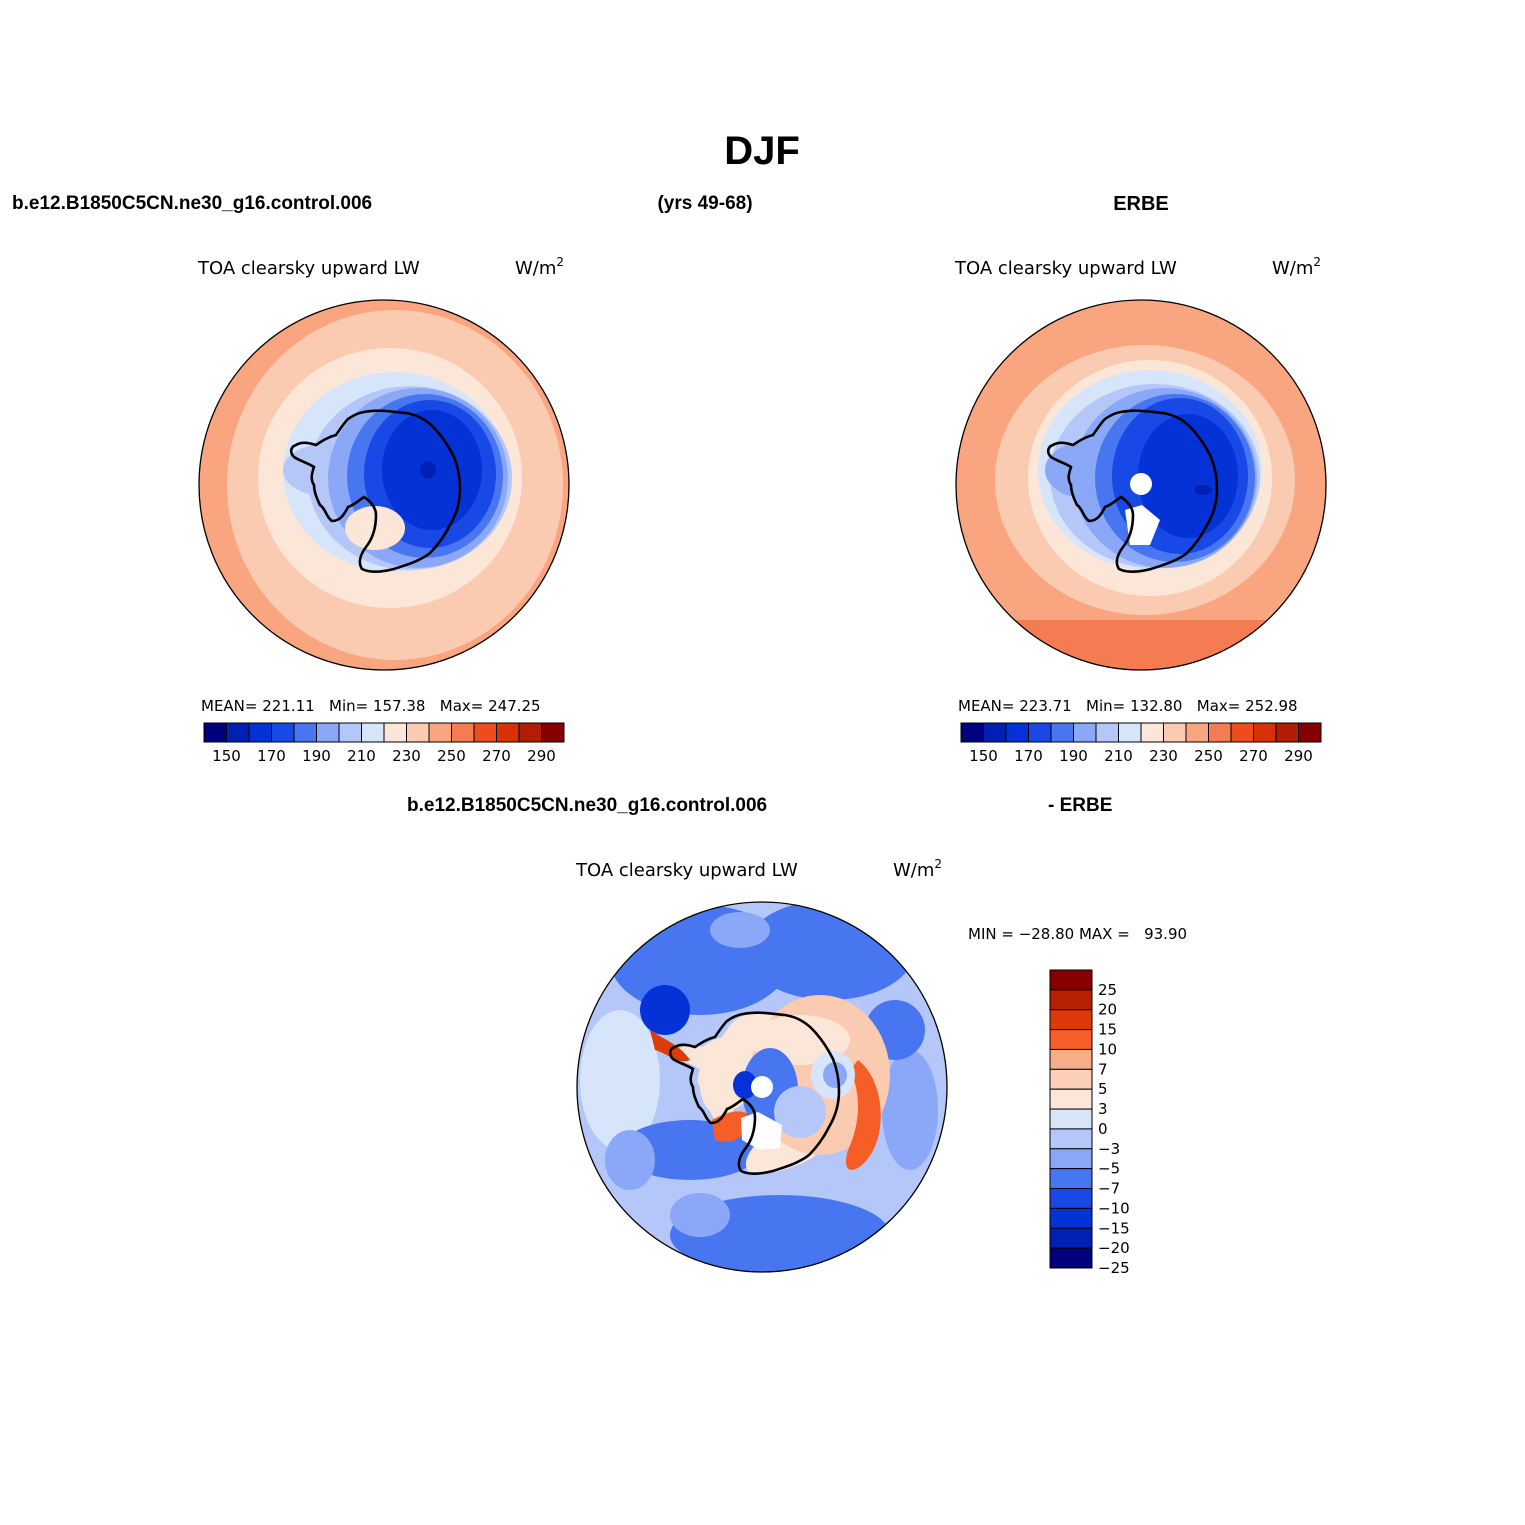 The width and height of the screenshot is (1525, 1525). I want to click on stats-label: MEAN= 223.71 Min= 132.80 Max= 252.98, so click(1128, 706).